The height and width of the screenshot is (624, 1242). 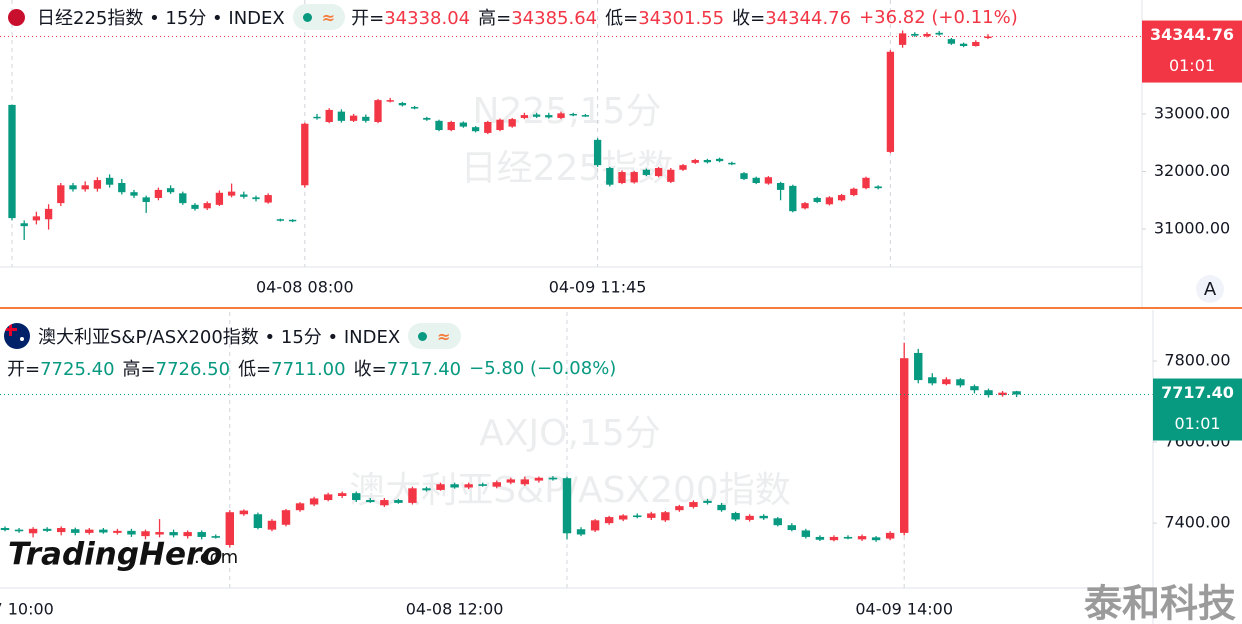 What do you see at coordinates (1192, 65) in the screenshot?
I see `countdown: 01:01` at bounding box center [1192, 65].